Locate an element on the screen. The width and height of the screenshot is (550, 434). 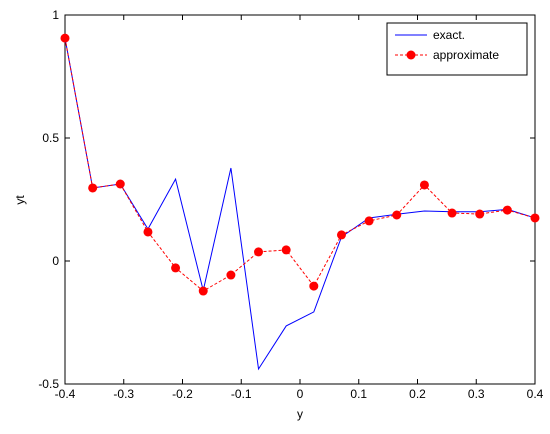
x-axis-label: y is located at coordinates (300, 414).